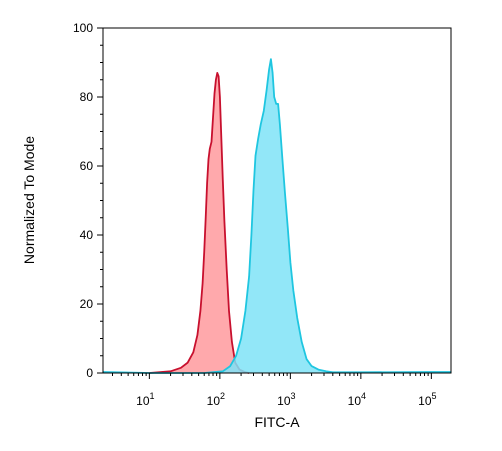  I want to click on y-tick-label: 0, so click(89, 373).